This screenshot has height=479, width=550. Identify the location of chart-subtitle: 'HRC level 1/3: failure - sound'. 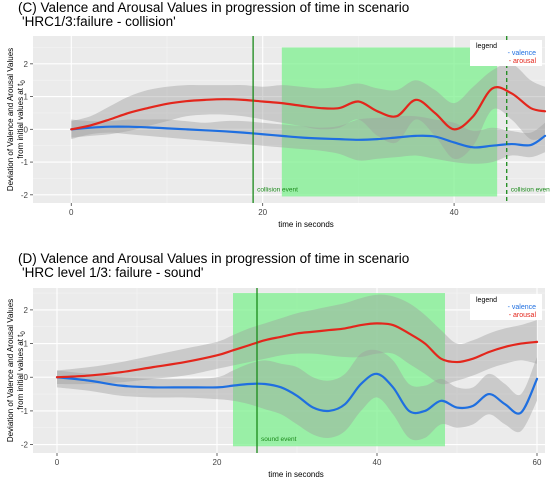
(113, 272).